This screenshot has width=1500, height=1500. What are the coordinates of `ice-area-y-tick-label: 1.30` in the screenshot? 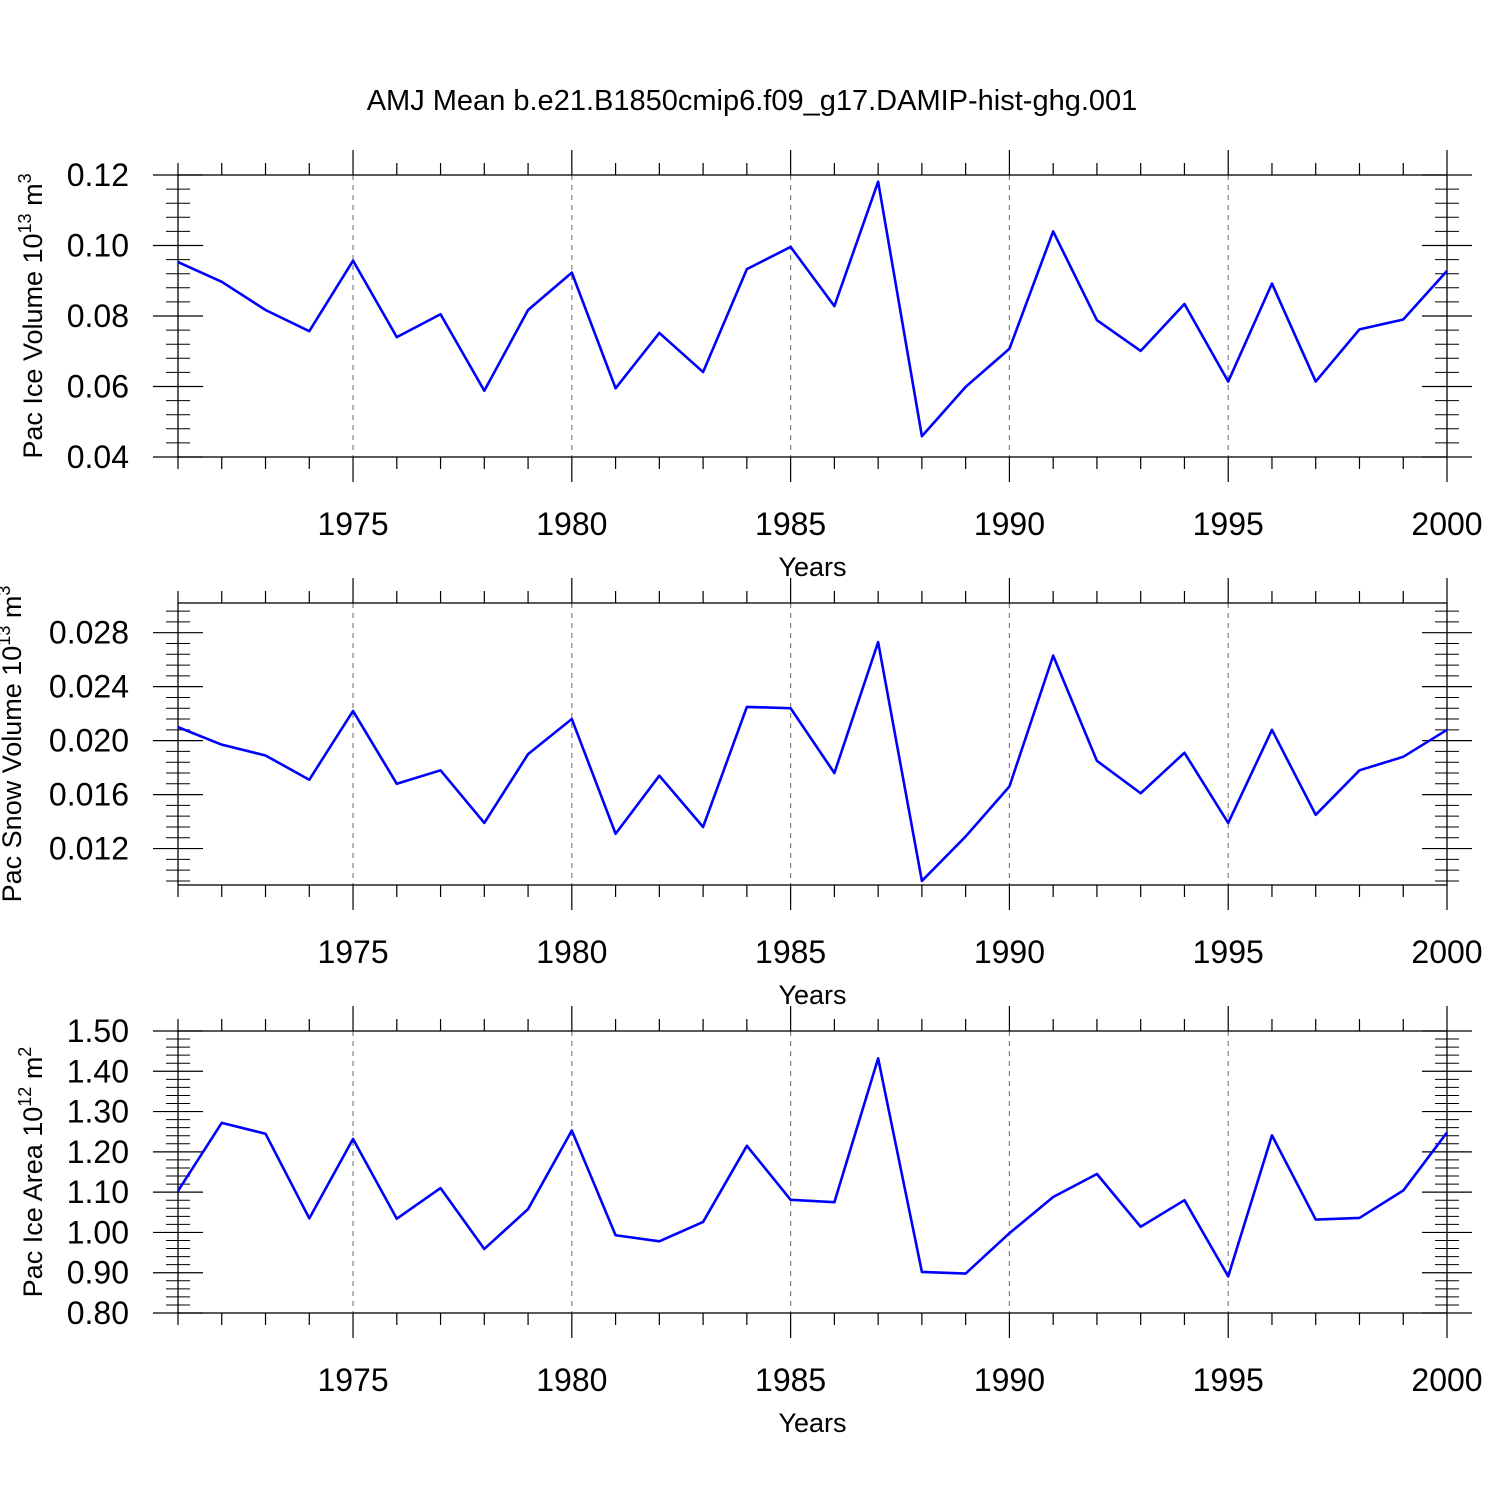 It's located at (98, 1112).